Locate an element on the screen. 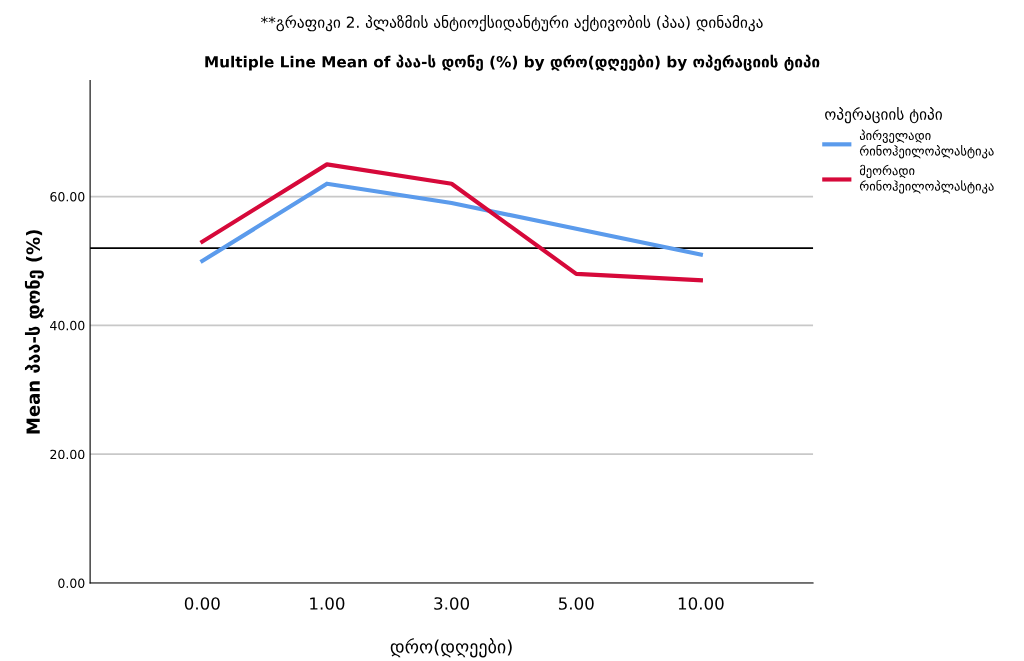 This screenshot has height=661, width=1024. legend-label: პირველადი რინოჰეილოპლასტიკა is located at coordinates (926, 144).